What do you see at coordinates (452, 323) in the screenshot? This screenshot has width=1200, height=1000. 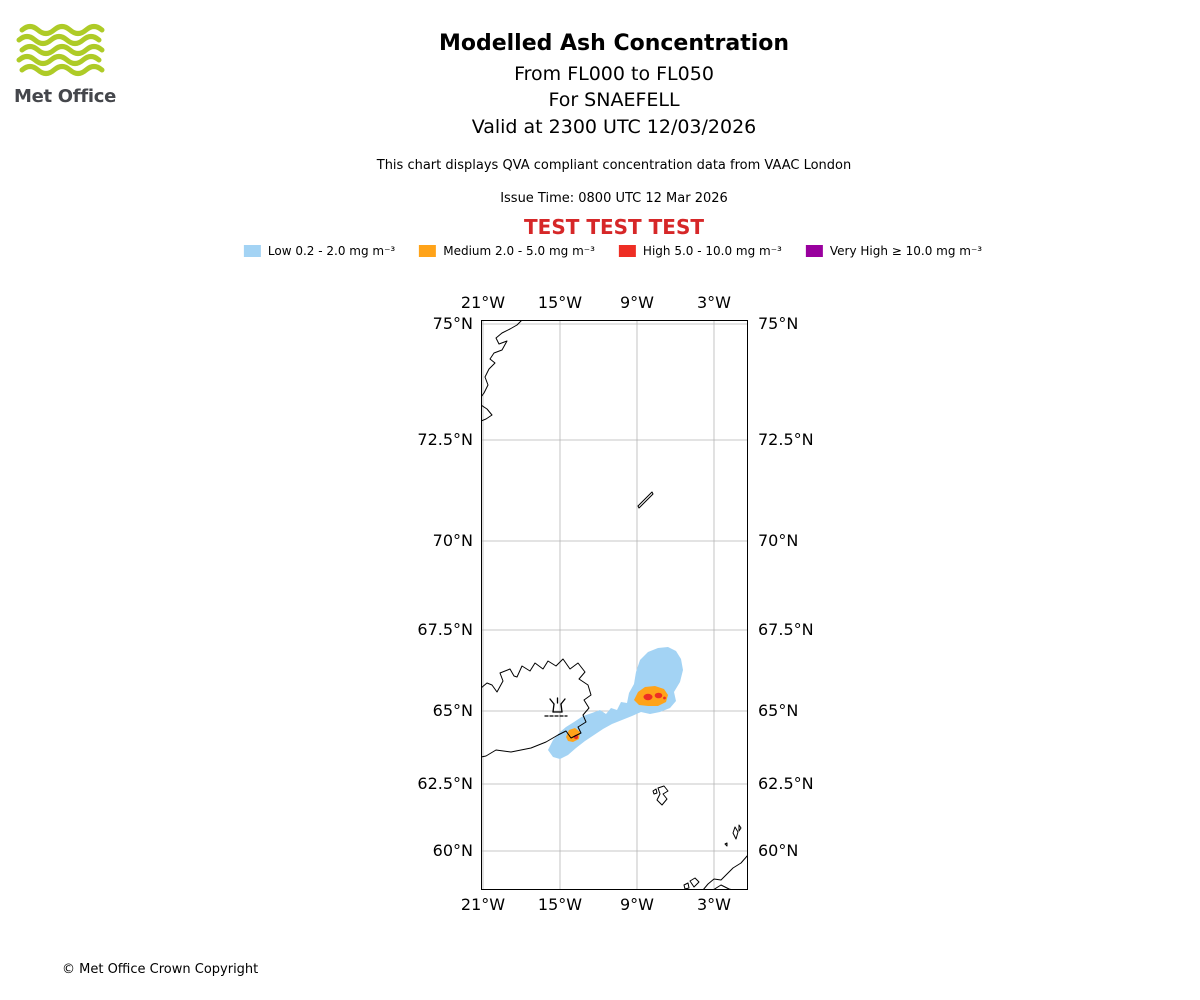 I see `y-tick-left-75n: 75°N` at bounding box center [452, 323].